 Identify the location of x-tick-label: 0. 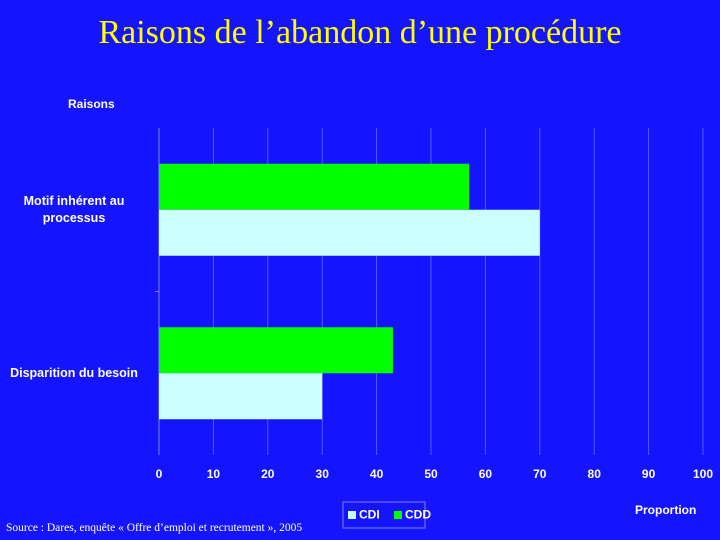
(159, 474).